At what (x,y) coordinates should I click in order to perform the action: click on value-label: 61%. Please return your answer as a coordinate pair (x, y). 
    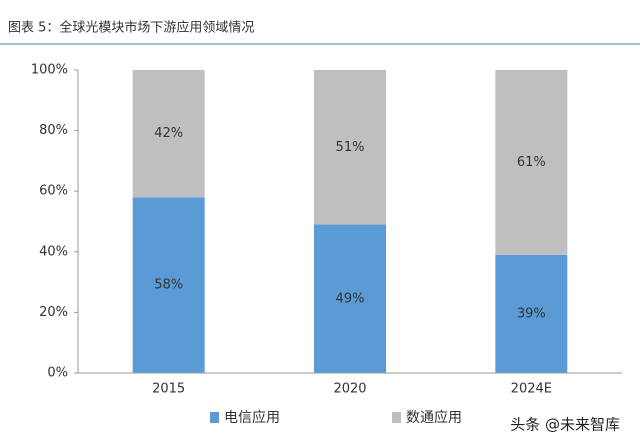
    Looking at the image, I should click on (531, 162).